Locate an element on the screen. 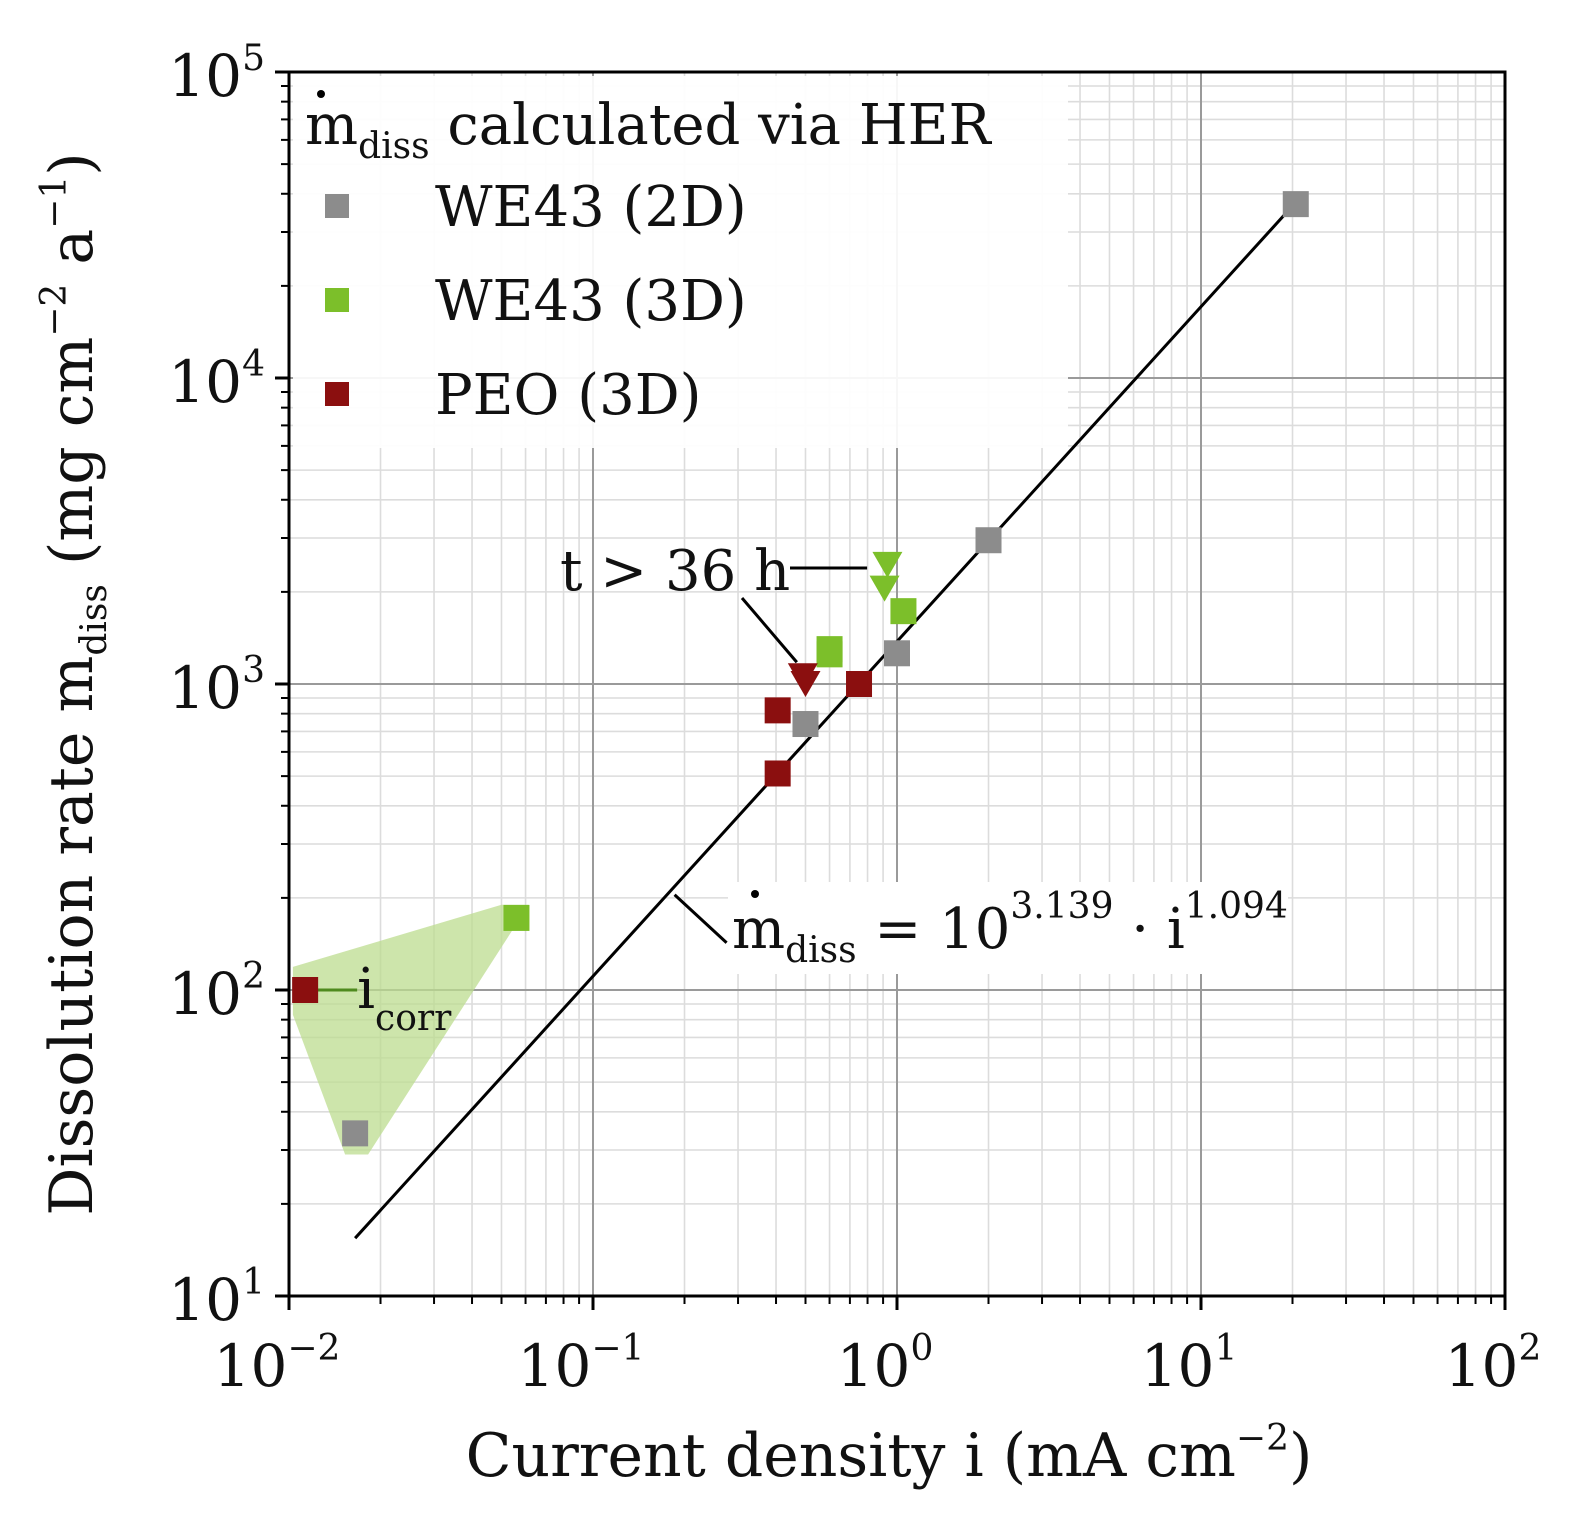  x-tick-label-exp: 1 is located at coordinates (1225, 1348).